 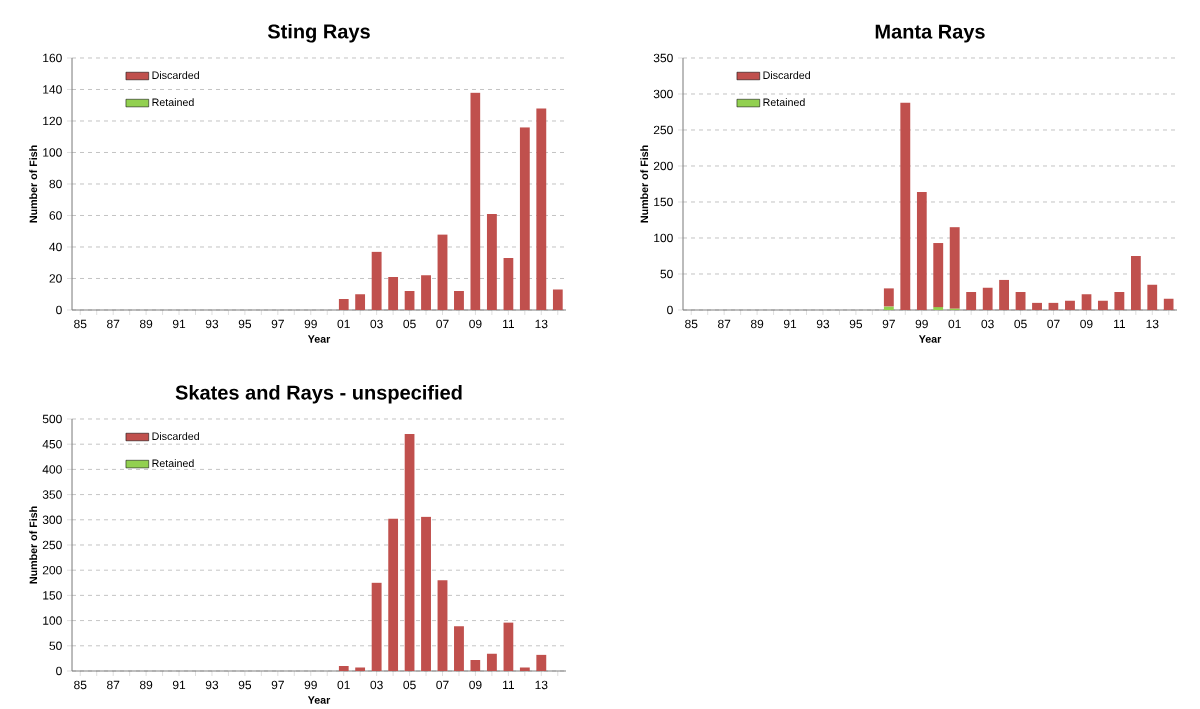 I want to click on y-tick-label: 60, so click(x=55, y=215).